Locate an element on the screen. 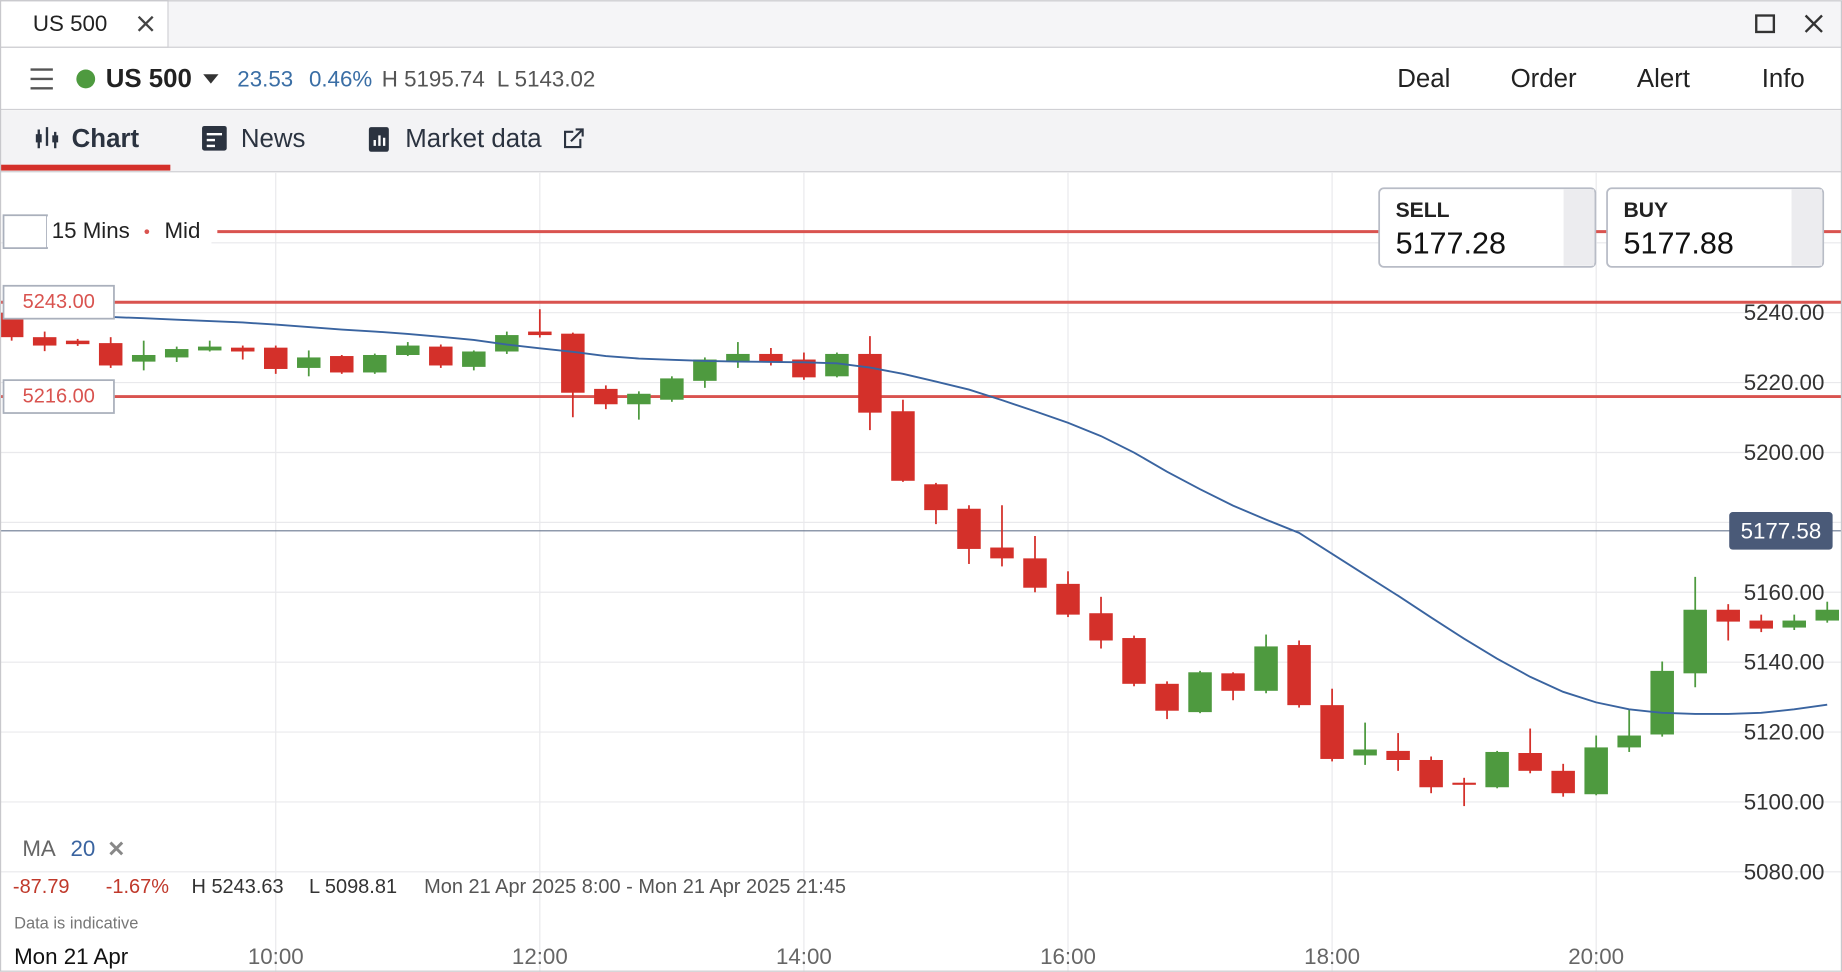  window-tab is located at coordinates (84, 24).